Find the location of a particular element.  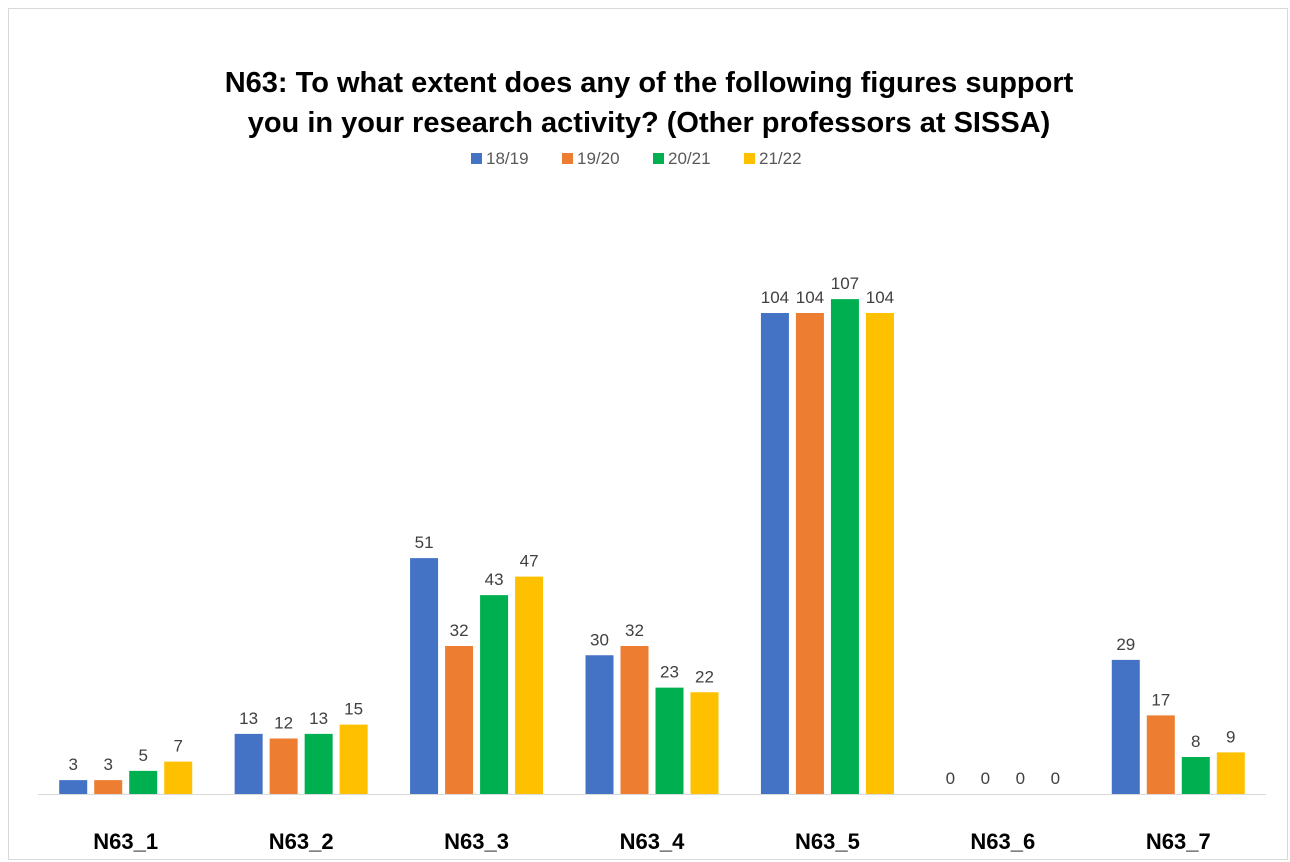

legend-label-20-21: 20/21 is located at coordinates (689, 158).